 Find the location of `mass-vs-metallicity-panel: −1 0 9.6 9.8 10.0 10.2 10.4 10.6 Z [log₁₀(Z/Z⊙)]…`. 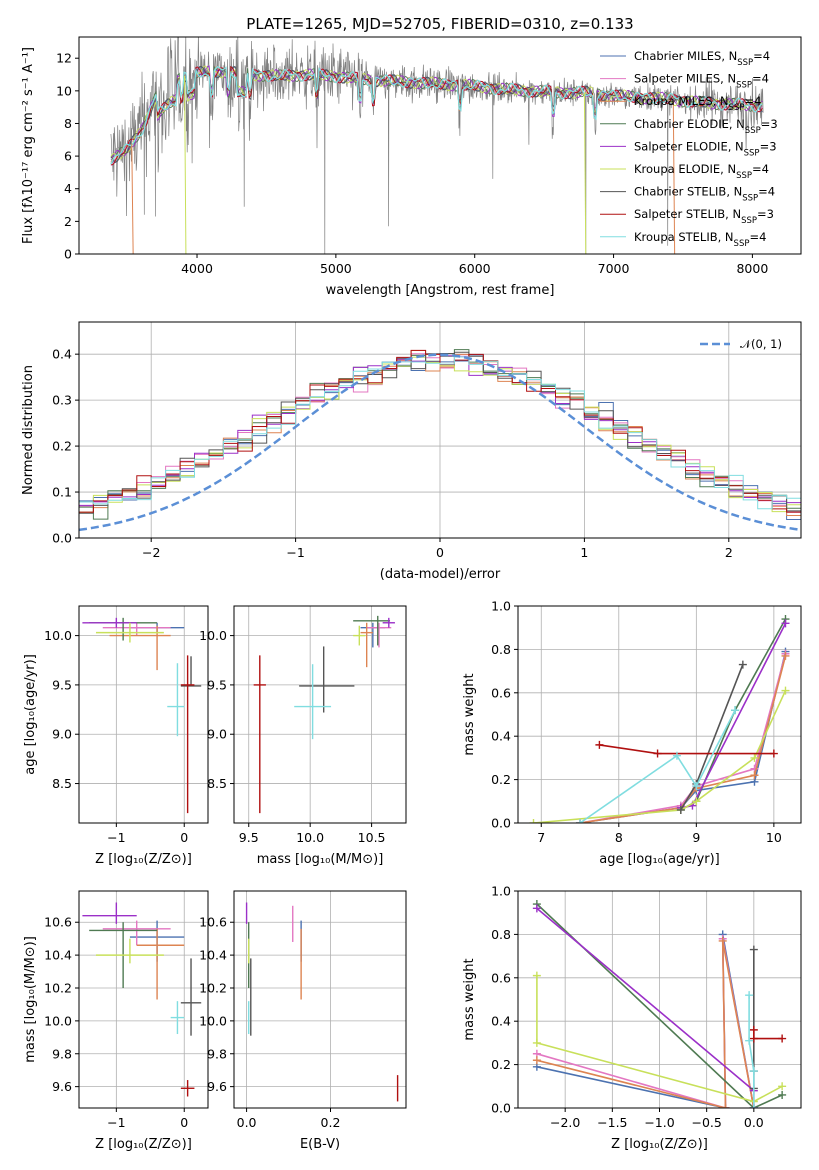

mass-vs-metallicity-panel: −1 0 9.6 9.8 10.0 10.2 10.4 10.6 Z [log₁₀(Z/Z⊙)]… is located at coordinates (116, 1021).